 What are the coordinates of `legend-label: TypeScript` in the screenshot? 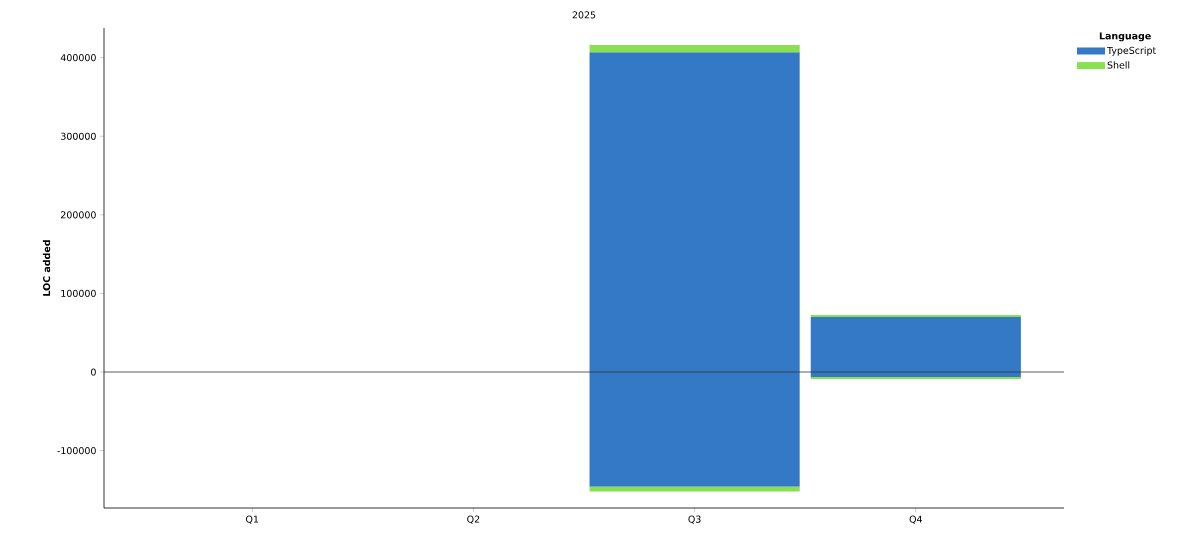 It's located at (1131, 51).